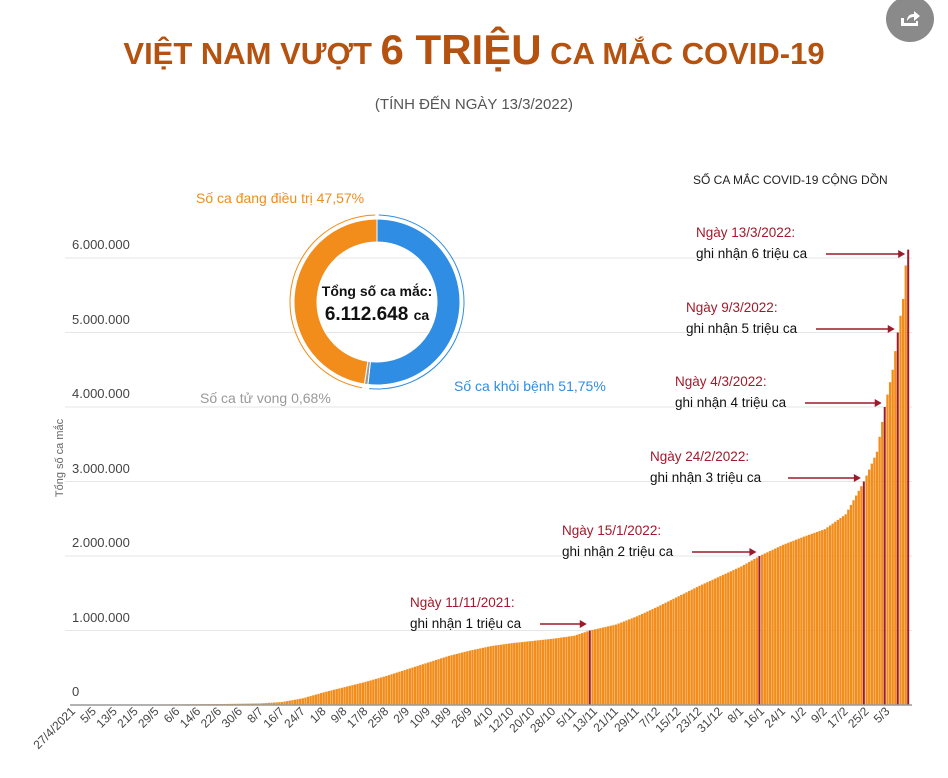 The width and height of the screenshot is (948, 778). What do you see at coordinates (882, 715) in the screenshot?
I see `x-tick-label: 5/3` at bounding box center [882, 715].